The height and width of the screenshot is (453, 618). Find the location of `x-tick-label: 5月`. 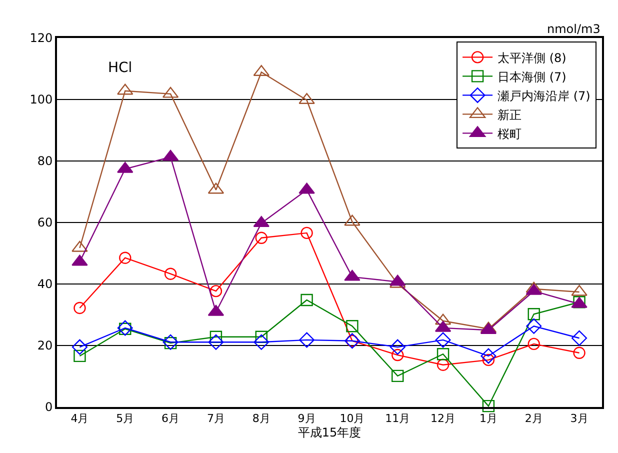

x-tick-label: 5月 is located at coordinates (125, 419).